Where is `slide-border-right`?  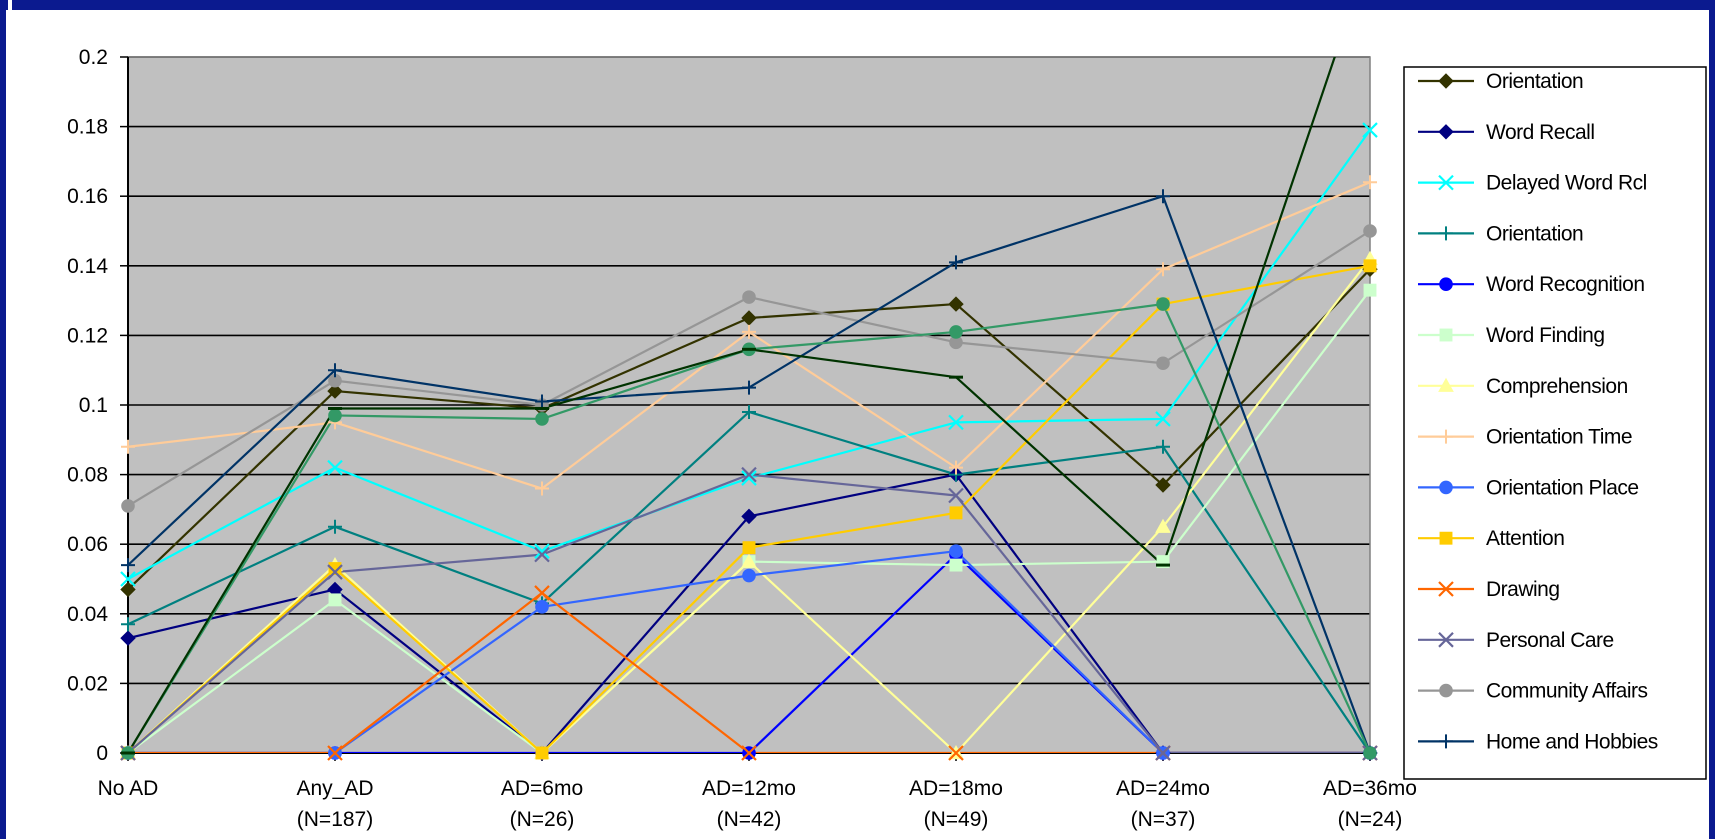 slide-border-right is located at coordinates (1712, 419).